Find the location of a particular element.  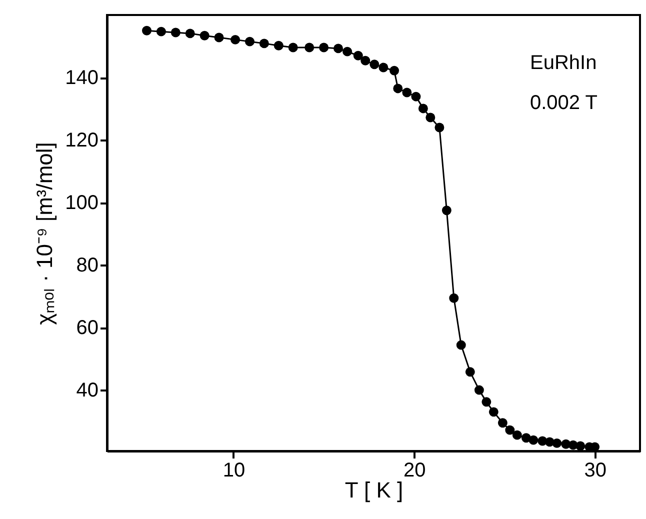

x-axis-title: T [ K ] is located at coordinates (374, 490).